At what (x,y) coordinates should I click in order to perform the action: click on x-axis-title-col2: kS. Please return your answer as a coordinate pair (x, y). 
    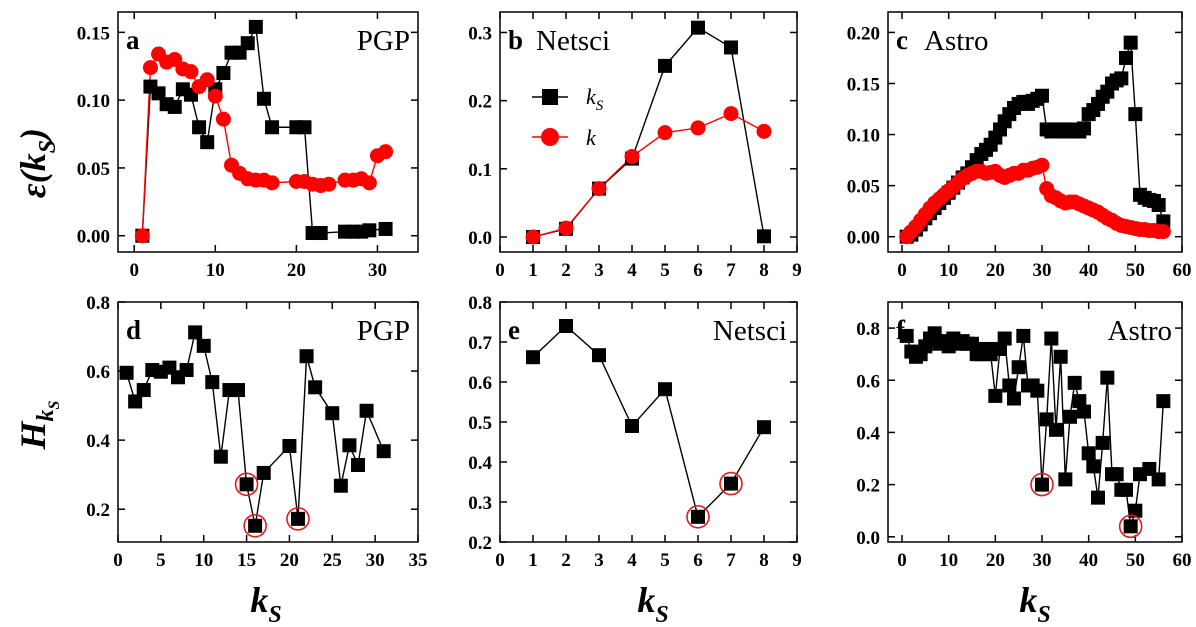
    Looking at the image, I should click on (652, 603).